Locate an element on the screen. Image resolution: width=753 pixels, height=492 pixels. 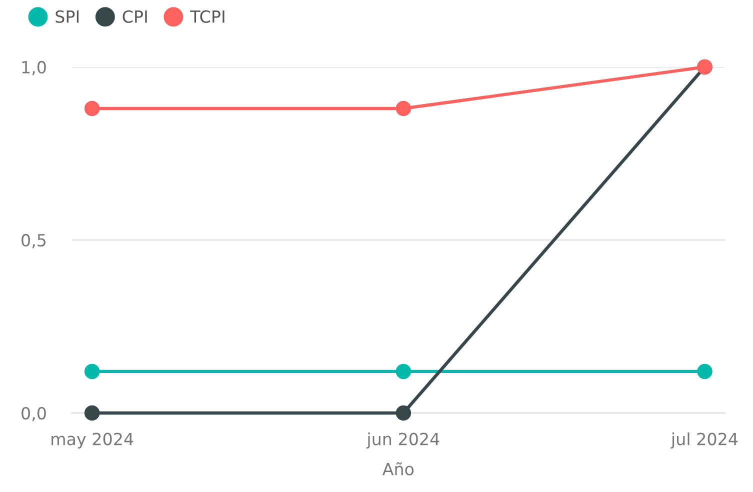
legend-label: CPI is located at coordinates (134, 16).